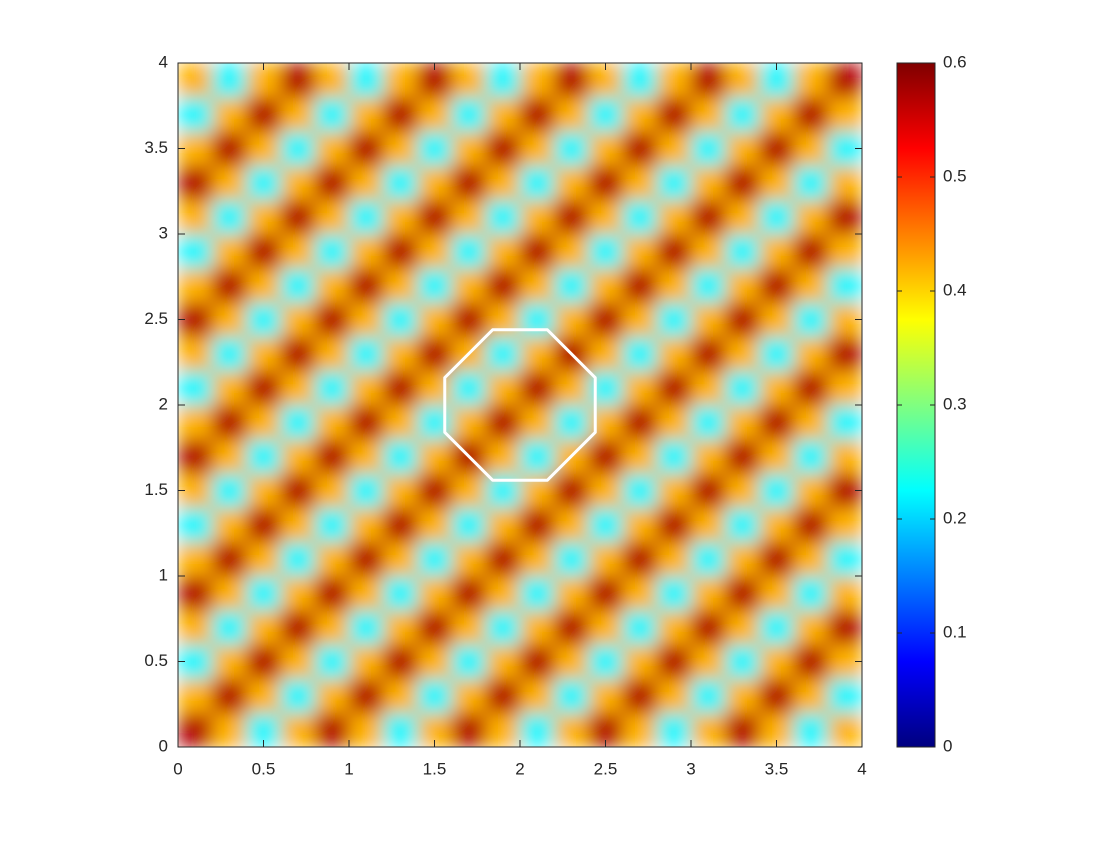 The width and height of the screenshot is (1120, 845). Describe the element at coordinates (955, 517) in the screenshot. I see `colorbar-tick-label: 0.2` at that location.